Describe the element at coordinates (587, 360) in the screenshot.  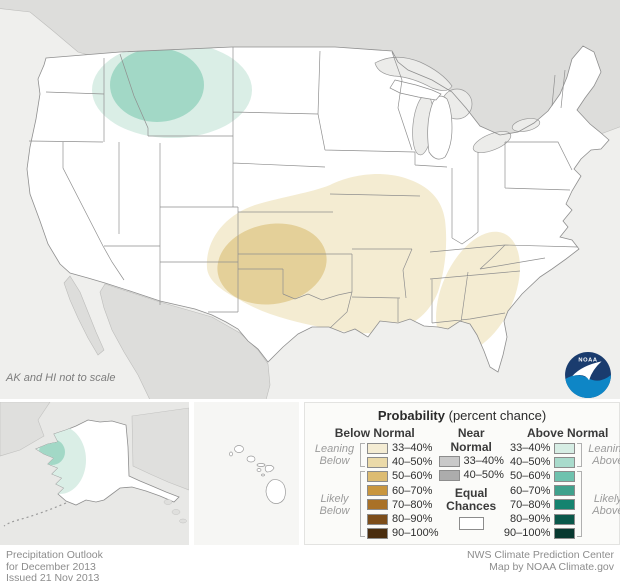
I see `noaa-logo-text: NOAA` at that location.